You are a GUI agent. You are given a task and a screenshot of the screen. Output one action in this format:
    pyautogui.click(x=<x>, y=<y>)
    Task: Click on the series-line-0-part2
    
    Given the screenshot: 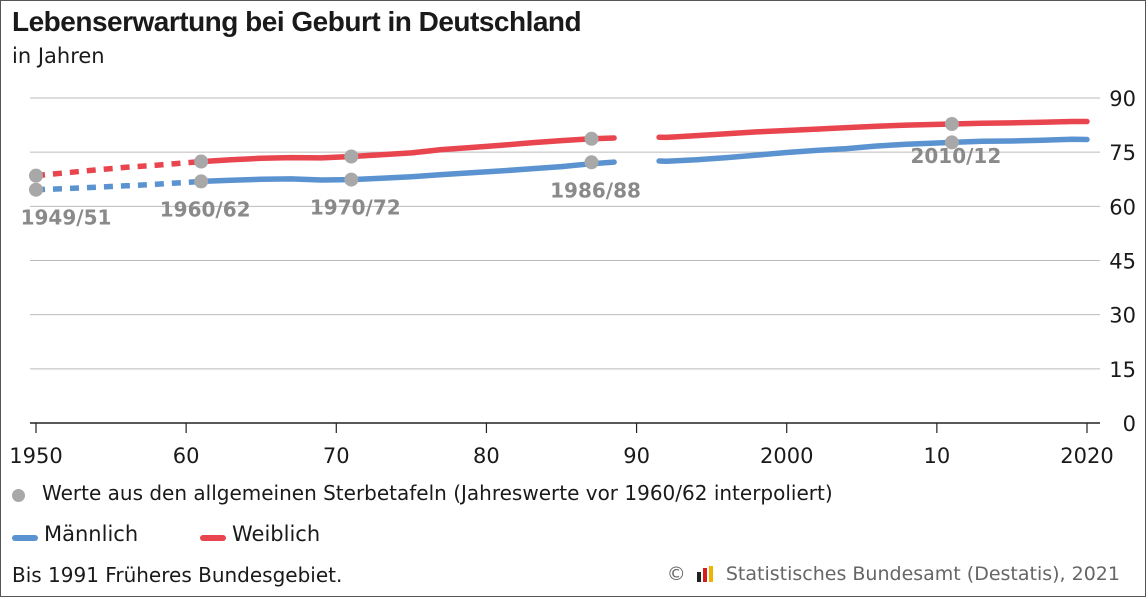 What is the action you would take?
    pyautogui.click(x=873, y=150)
    